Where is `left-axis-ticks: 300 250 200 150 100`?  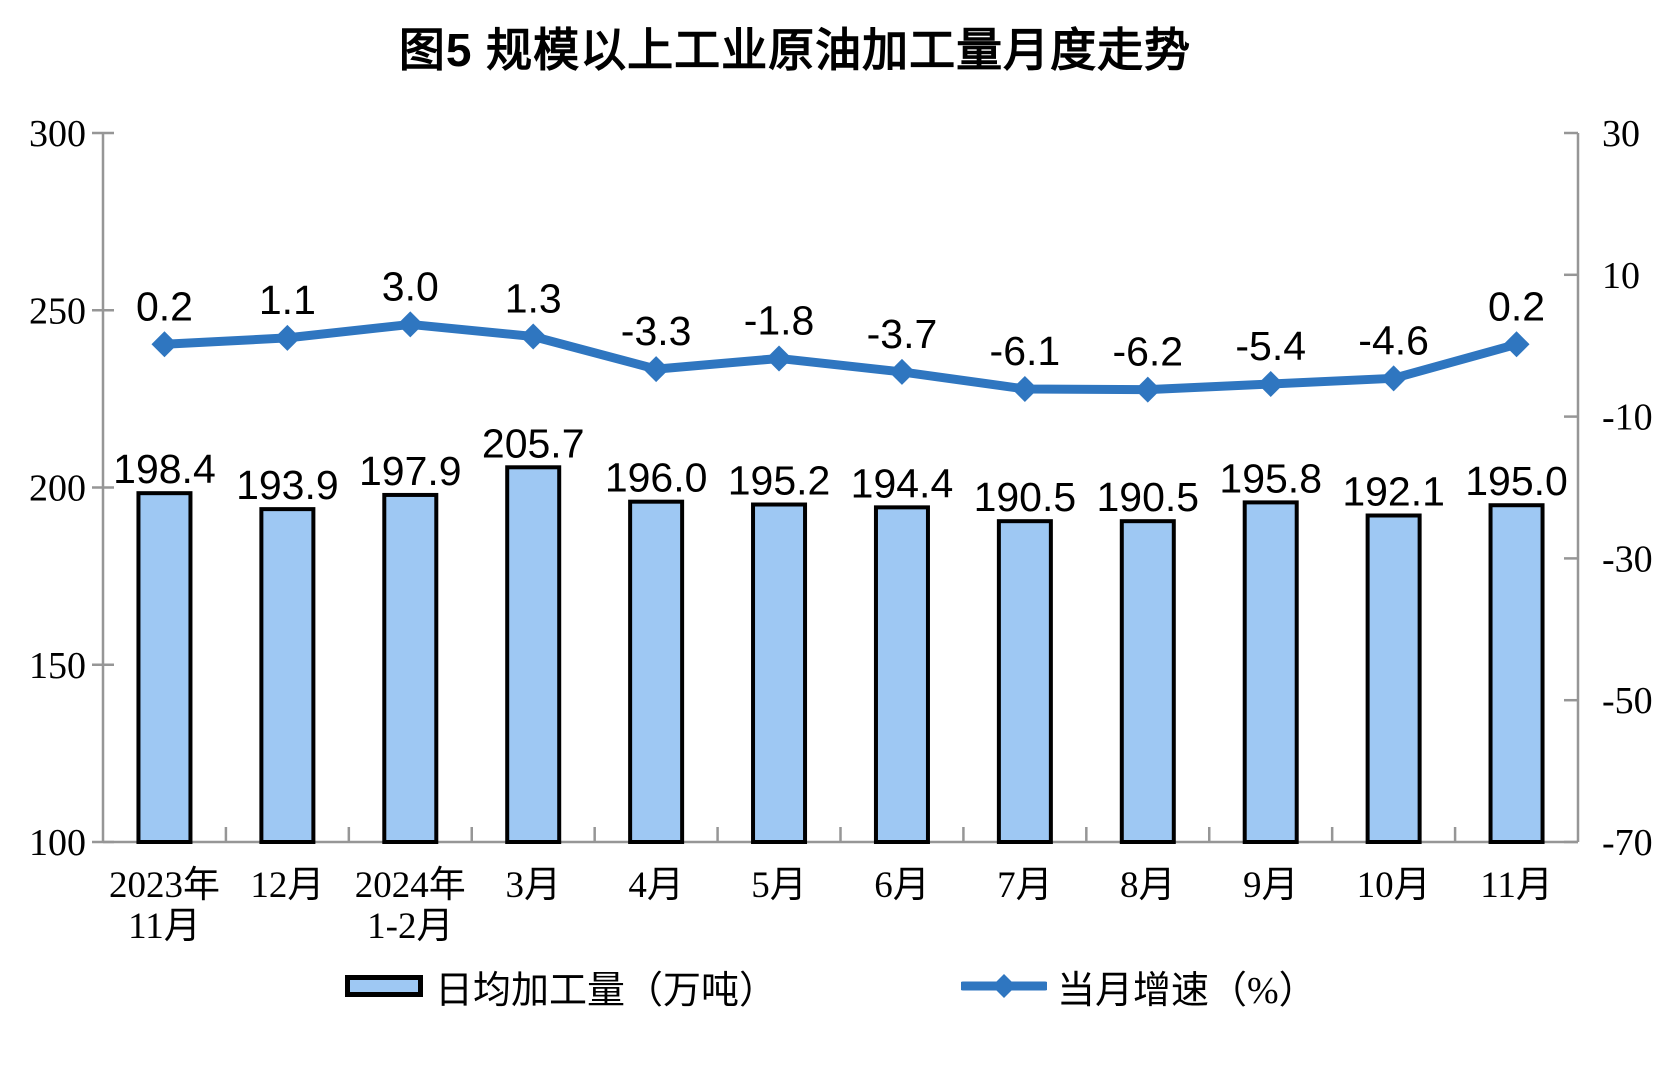
left-axis-ticks: 300 250 200 150 100 is located at coordinates (71, 488).